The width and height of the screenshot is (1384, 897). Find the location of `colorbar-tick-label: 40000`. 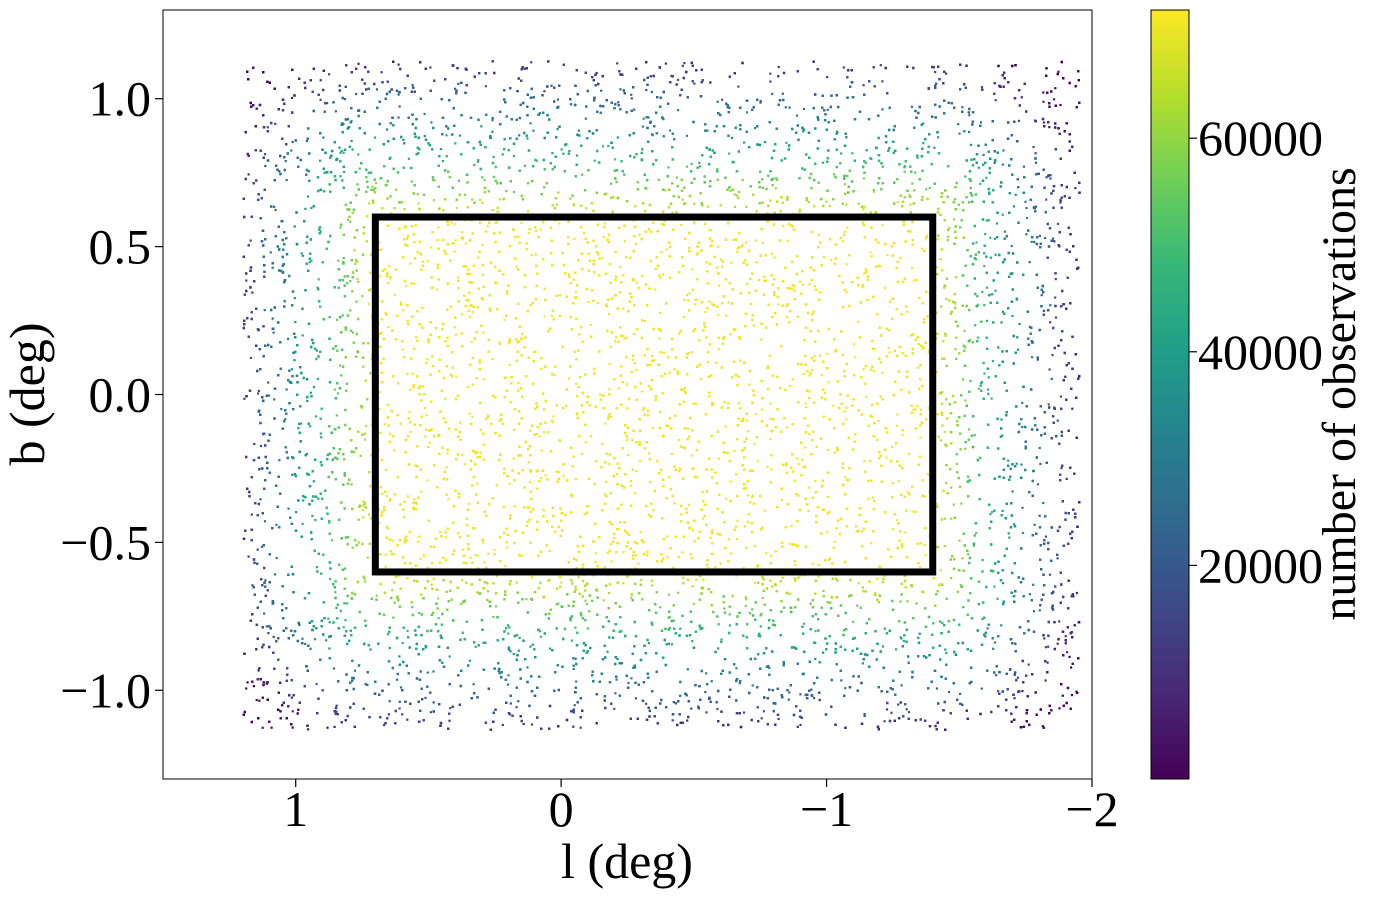

colorbar-tick-label: 40000 is located at coordinates (1260, 352).